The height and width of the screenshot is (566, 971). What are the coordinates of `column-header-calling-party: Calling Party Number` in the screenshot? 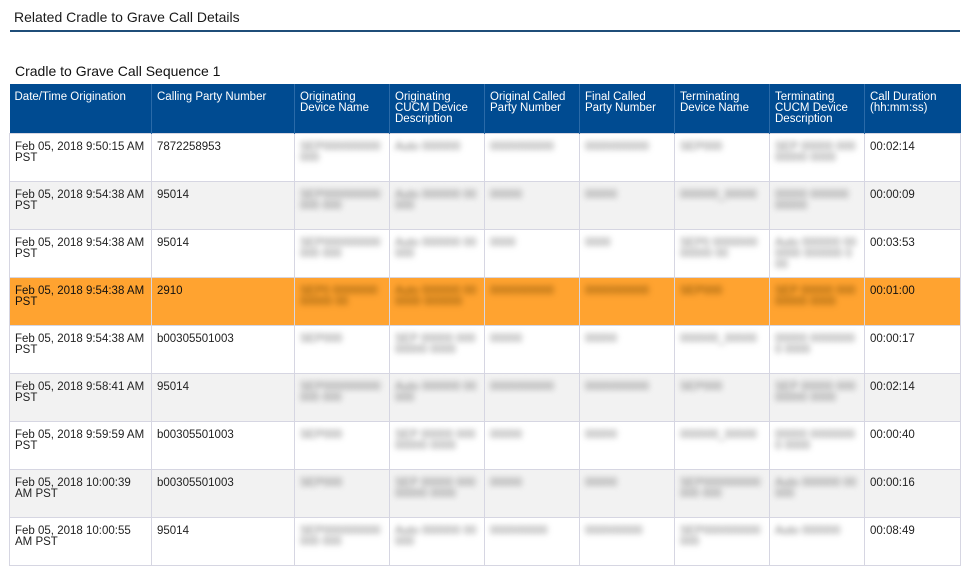 It's located at (223, 108).